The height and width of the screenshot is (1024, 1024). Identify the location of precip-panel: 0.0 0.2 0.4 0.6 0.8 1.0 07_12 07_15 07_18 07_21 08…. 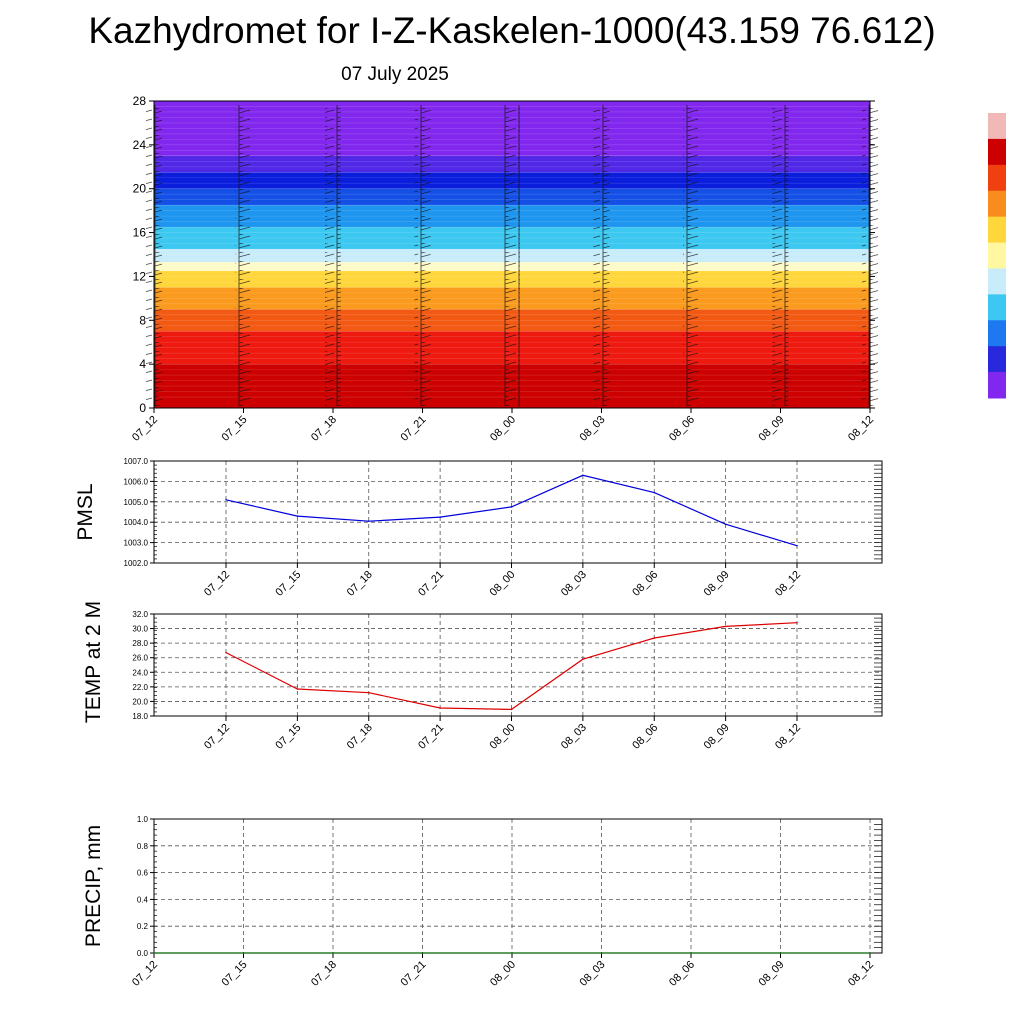
(482, 902).